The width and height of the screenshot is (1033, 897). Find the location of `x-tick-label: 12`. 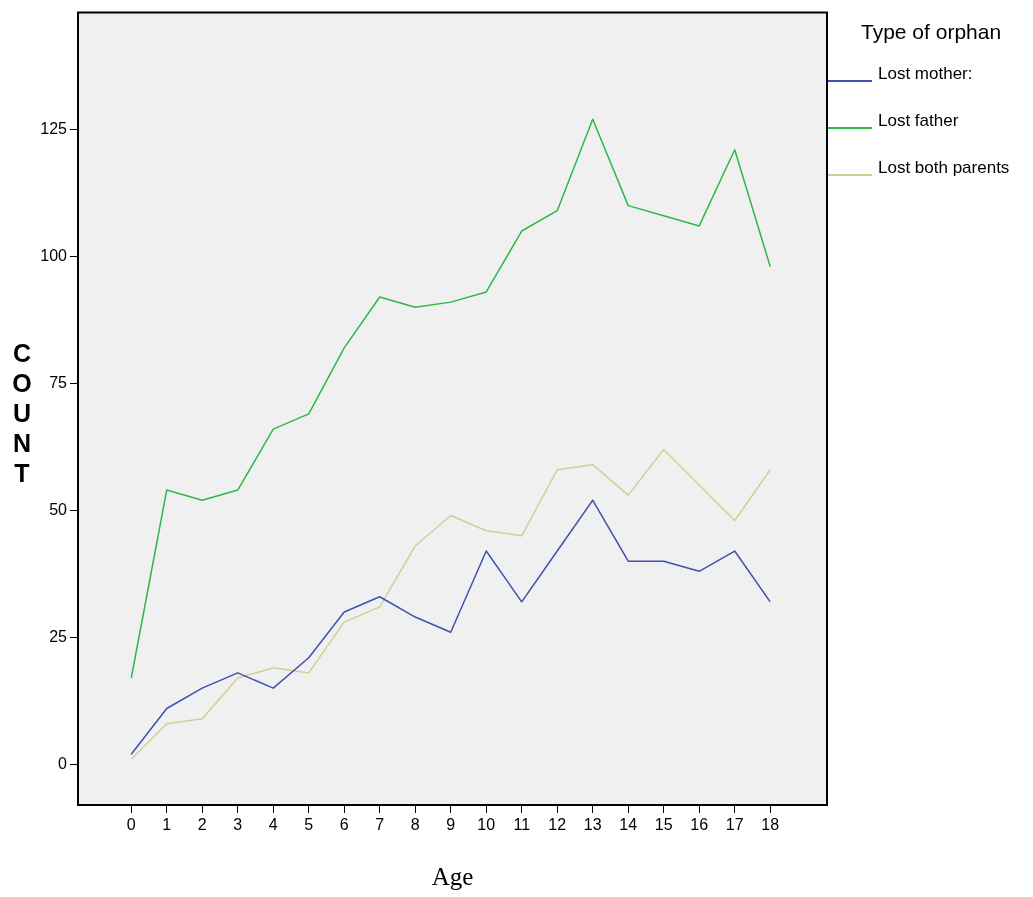

x-tick-label: 12 is located at coordinates (557, 825).